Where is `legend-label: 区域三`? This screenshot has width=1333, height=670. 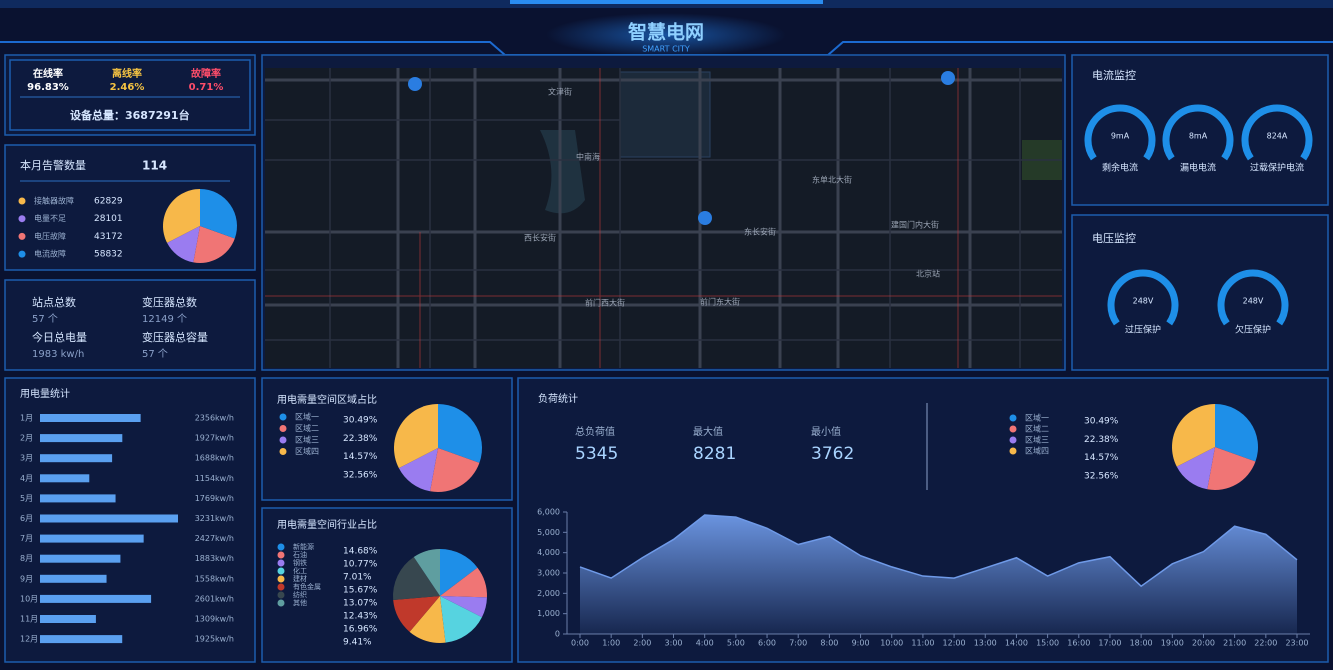
legend-label: 区域三 is located at coordinates (307, 440).